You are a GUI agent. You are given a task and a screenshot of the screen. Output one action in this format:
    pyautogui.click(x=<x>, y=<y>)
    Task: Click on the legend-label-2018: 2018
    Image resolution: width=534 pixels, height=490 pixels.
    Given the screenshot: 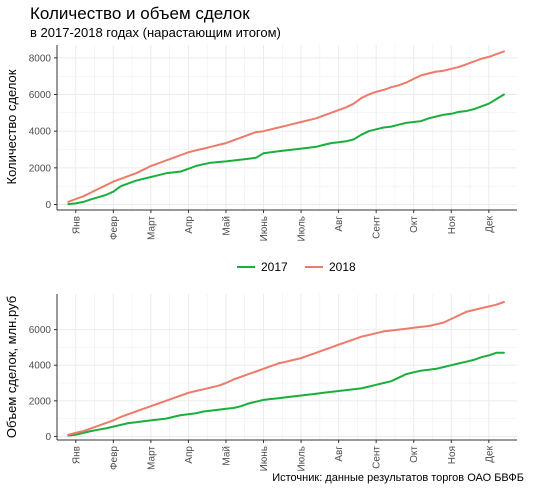 What is the action you would take?
    pyautogui.click(x=342, y=267)
    